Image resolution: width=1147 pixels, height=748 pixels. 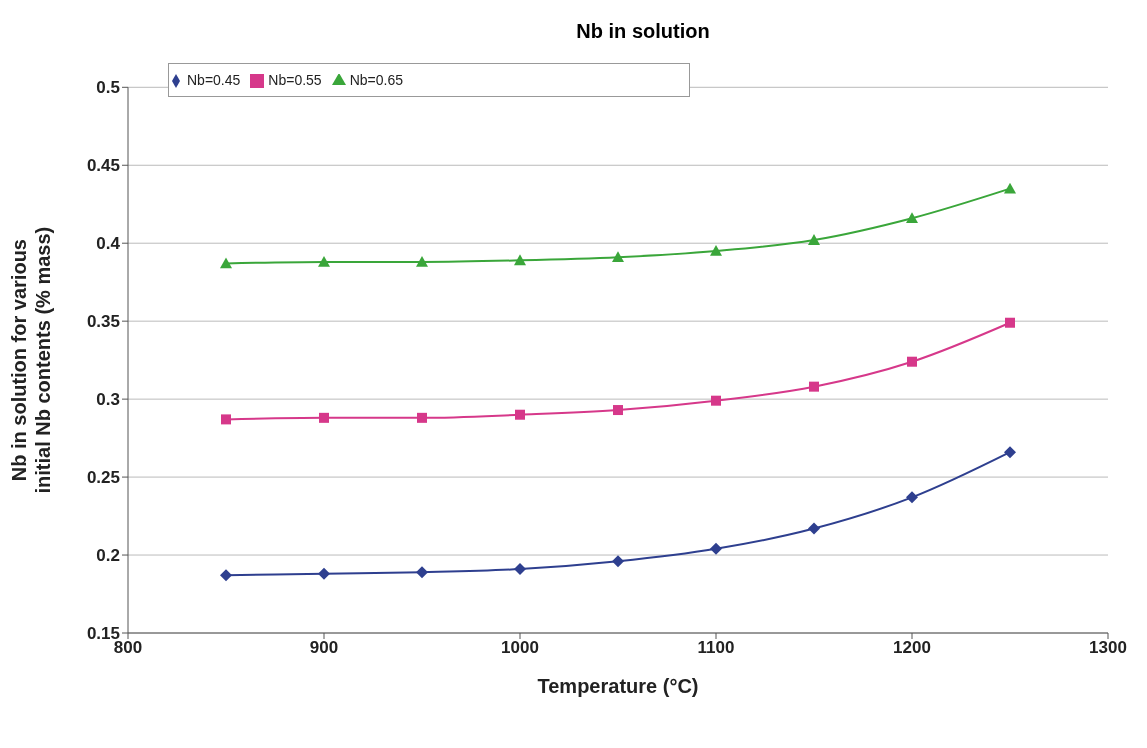 I want to click on y-tick-label: 0.3, so click(x=108, y=400).